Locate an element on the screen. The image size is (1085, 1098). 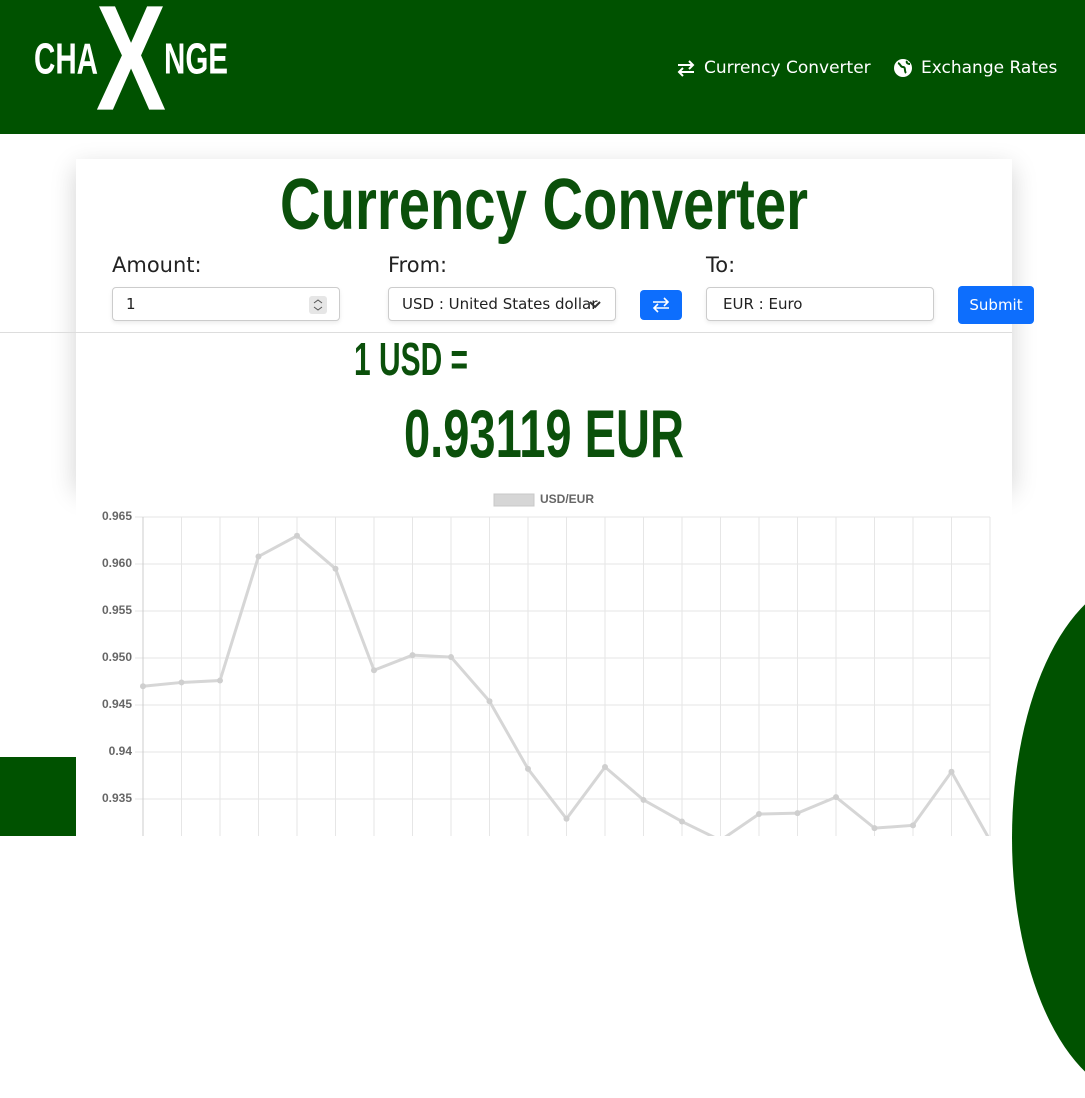
amount-input: 1 is located at coordinates (226, 304).